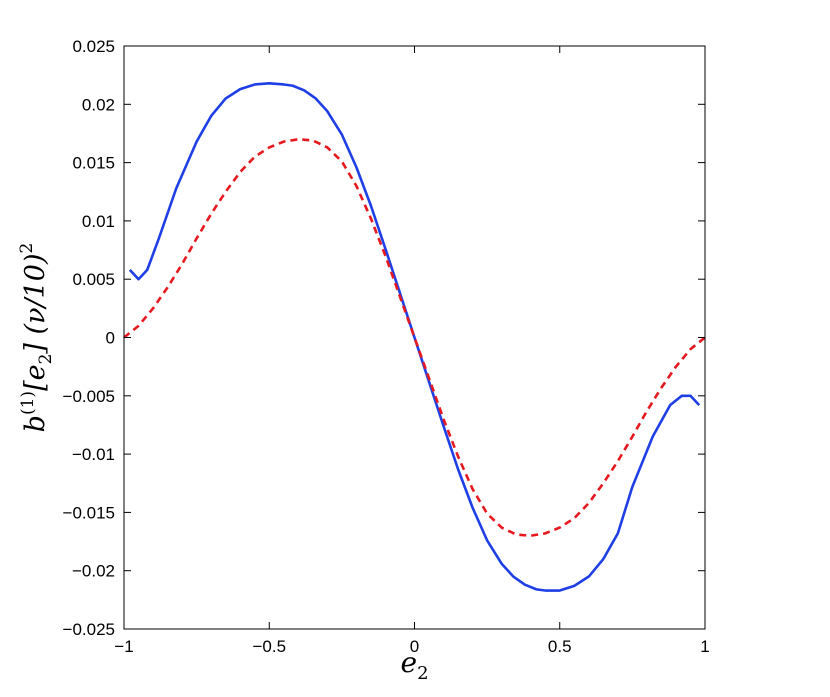  I want to click on y-tick-label: −0.02, so click(93, 571).